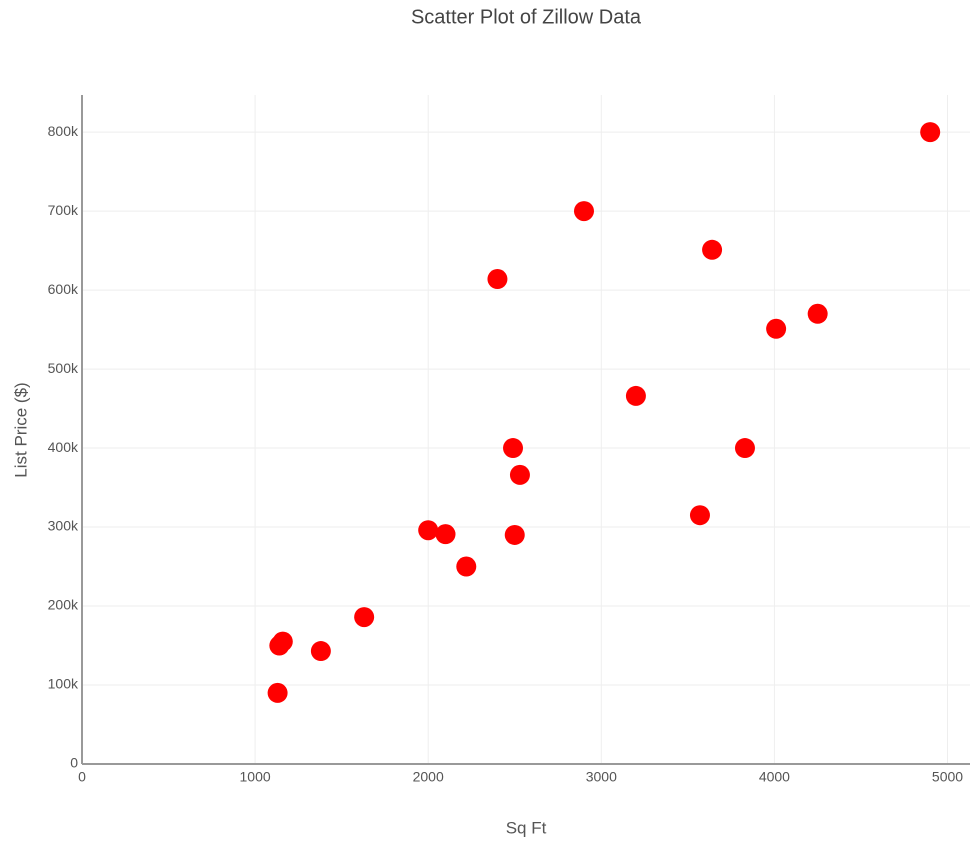 This screenshot has height=843, width=970. What do you see at coordinates (428, 777) in the screenshot?
I see `x-tick-label: 2000` at bounding box center [428, 777].